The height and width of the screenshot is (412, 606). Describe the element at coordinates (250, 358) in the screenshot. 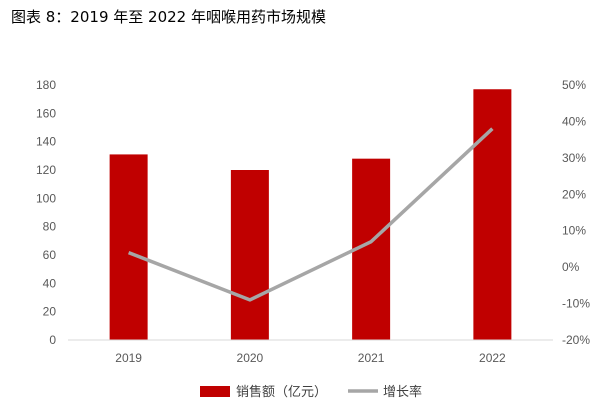

I see `x-axis-tick-label: 2020` at that location.